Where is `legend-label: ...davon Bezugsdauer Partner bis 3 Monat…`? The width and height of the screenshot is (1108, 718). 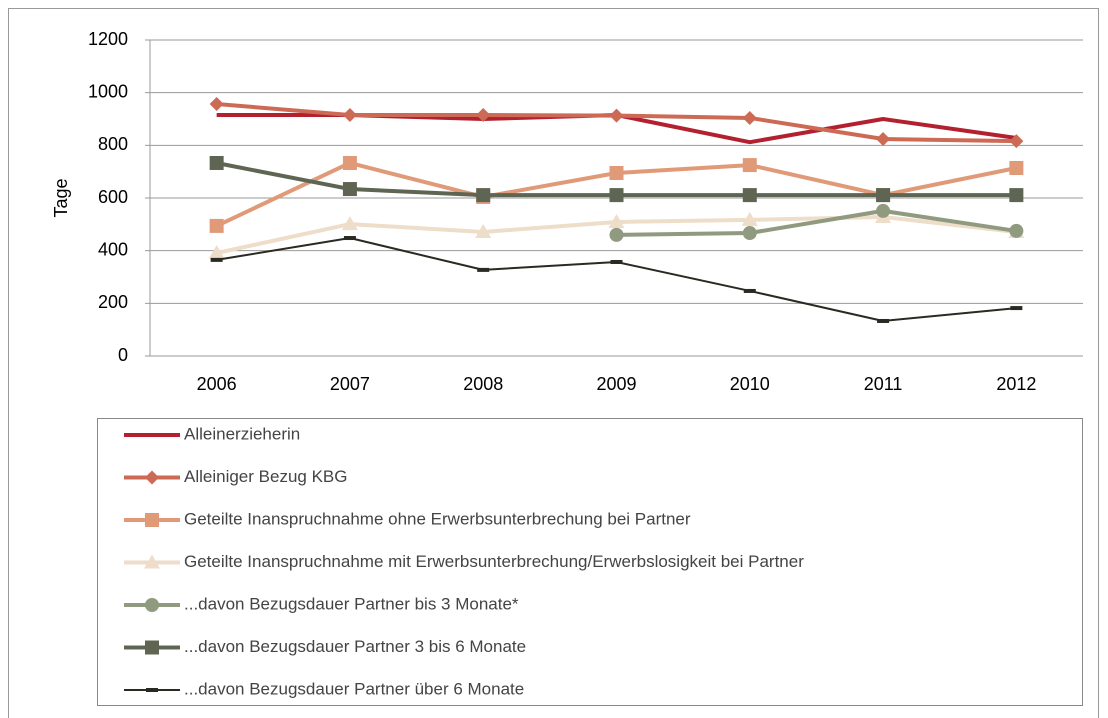
legend-label: ...davon Bezugsdauer Partner bis 3 Monat… is located at coordinates (351, 603).